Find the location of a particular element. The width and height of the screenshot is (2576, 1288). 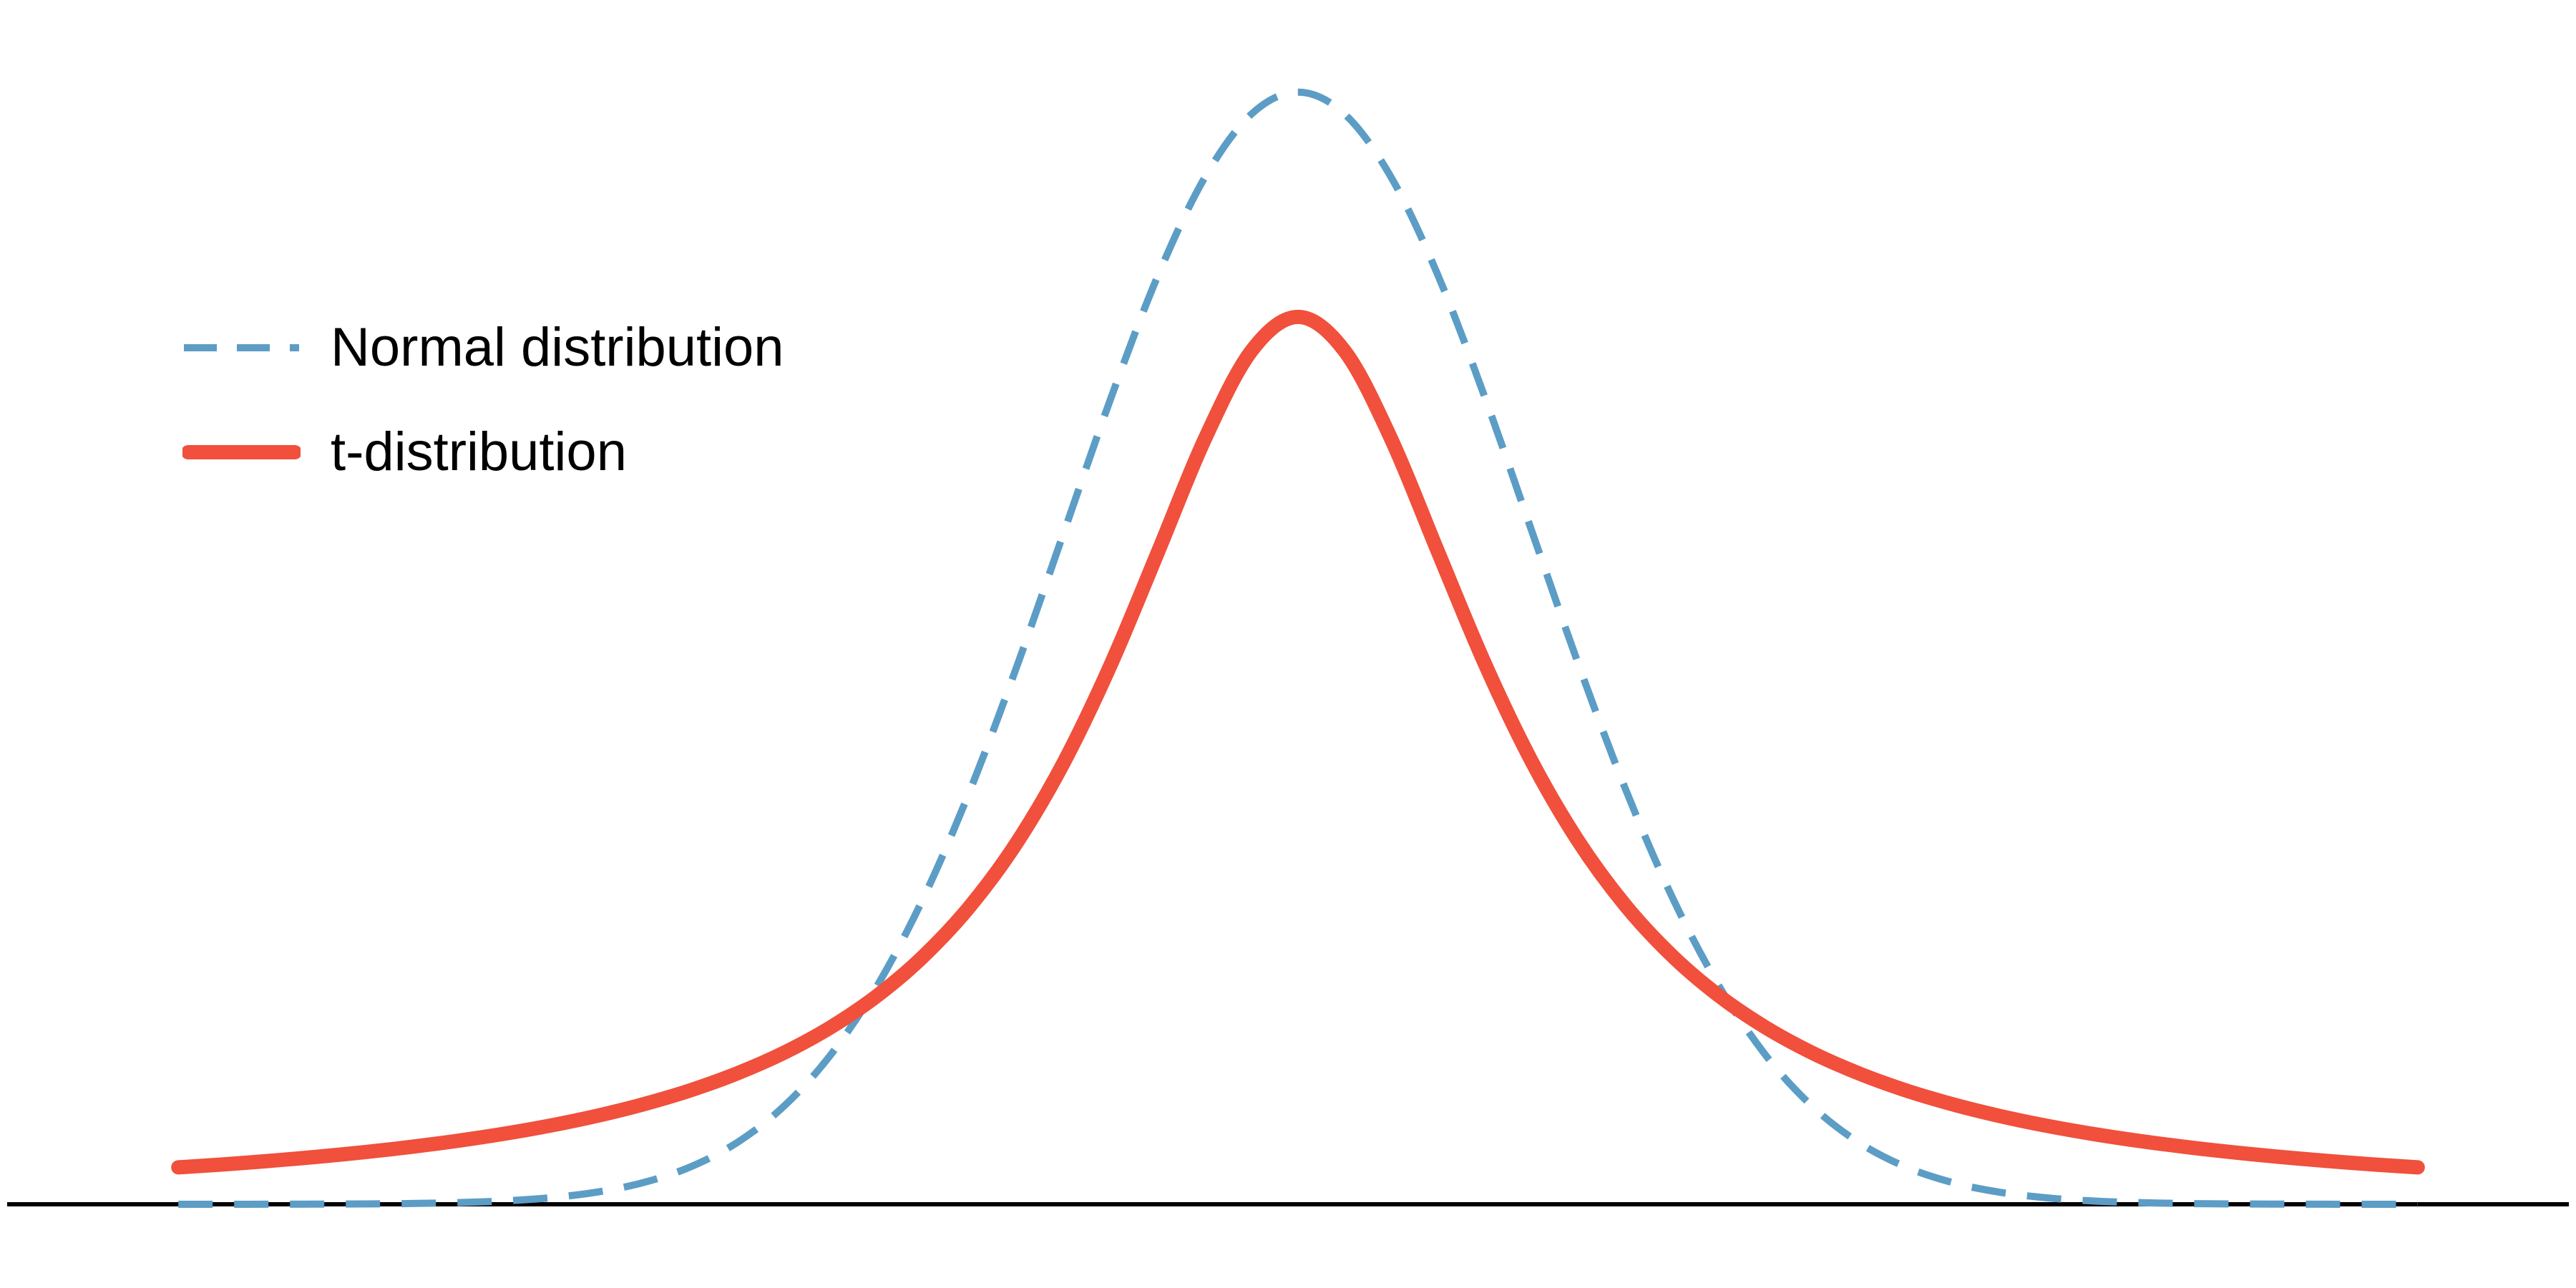

t-line-swatch-icon is located at coordinates (241, 452).